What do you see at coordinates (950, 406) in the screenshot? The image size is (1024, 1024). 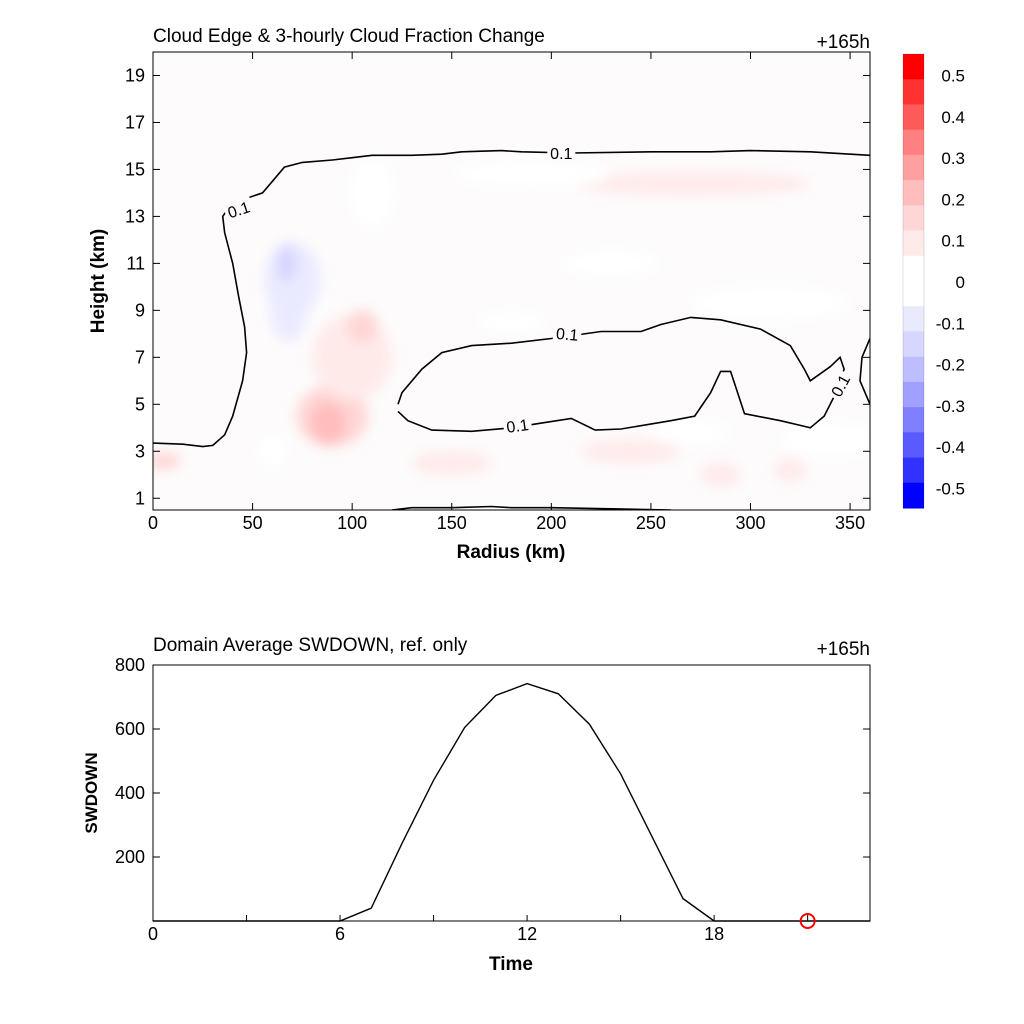 I see `colorbar-tick-label-8: -0.3` at bounding box center [950, 406].